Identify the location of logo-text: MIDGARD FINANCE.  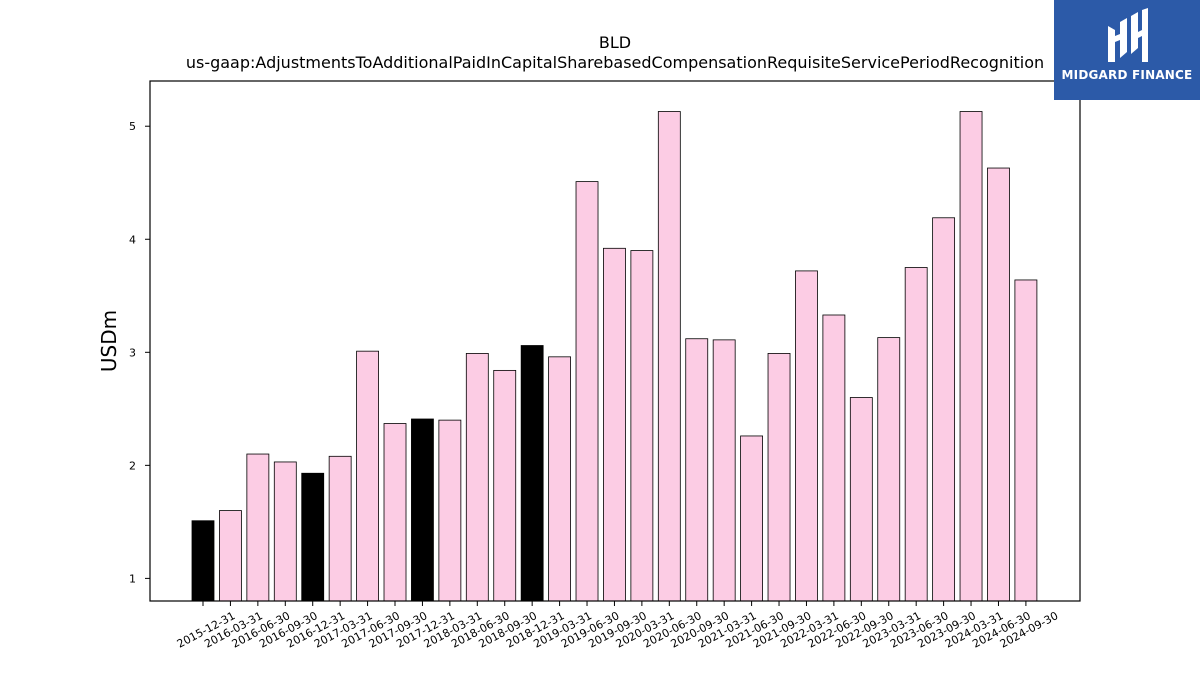
(1127, 75).